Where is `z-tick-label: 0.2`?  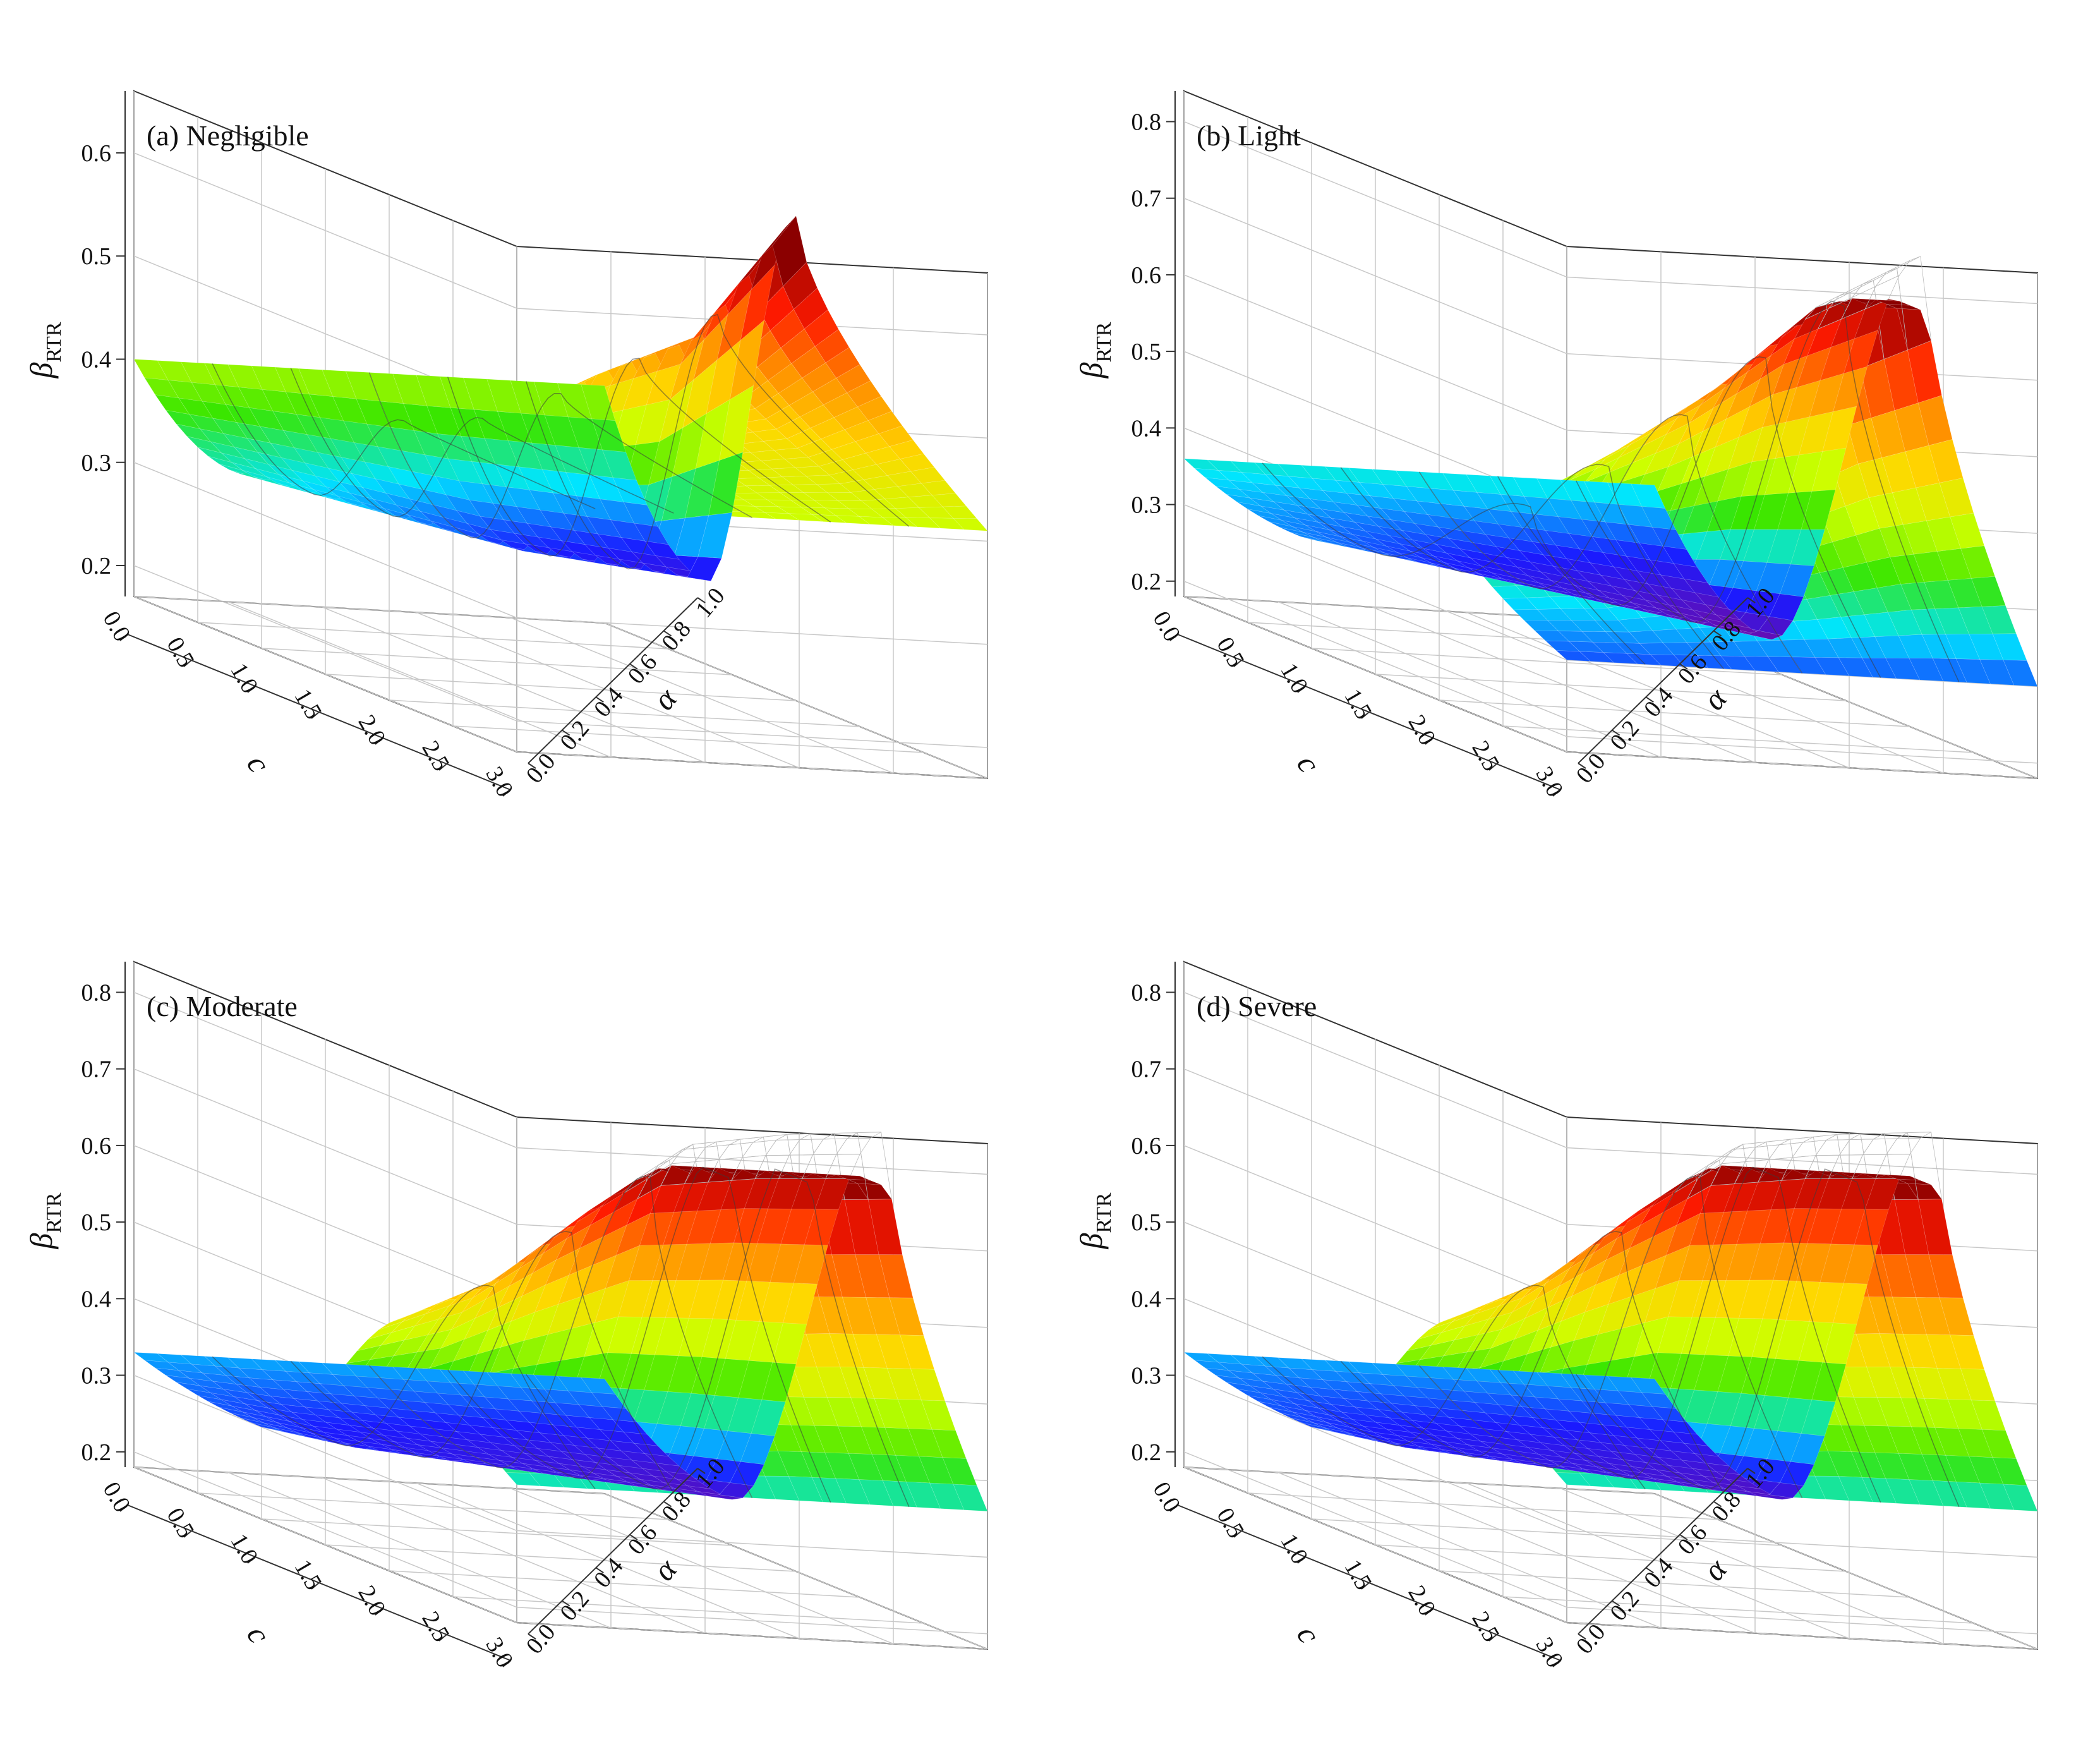 z-tick-label: 0.2 is located at coordinates (96, 566).